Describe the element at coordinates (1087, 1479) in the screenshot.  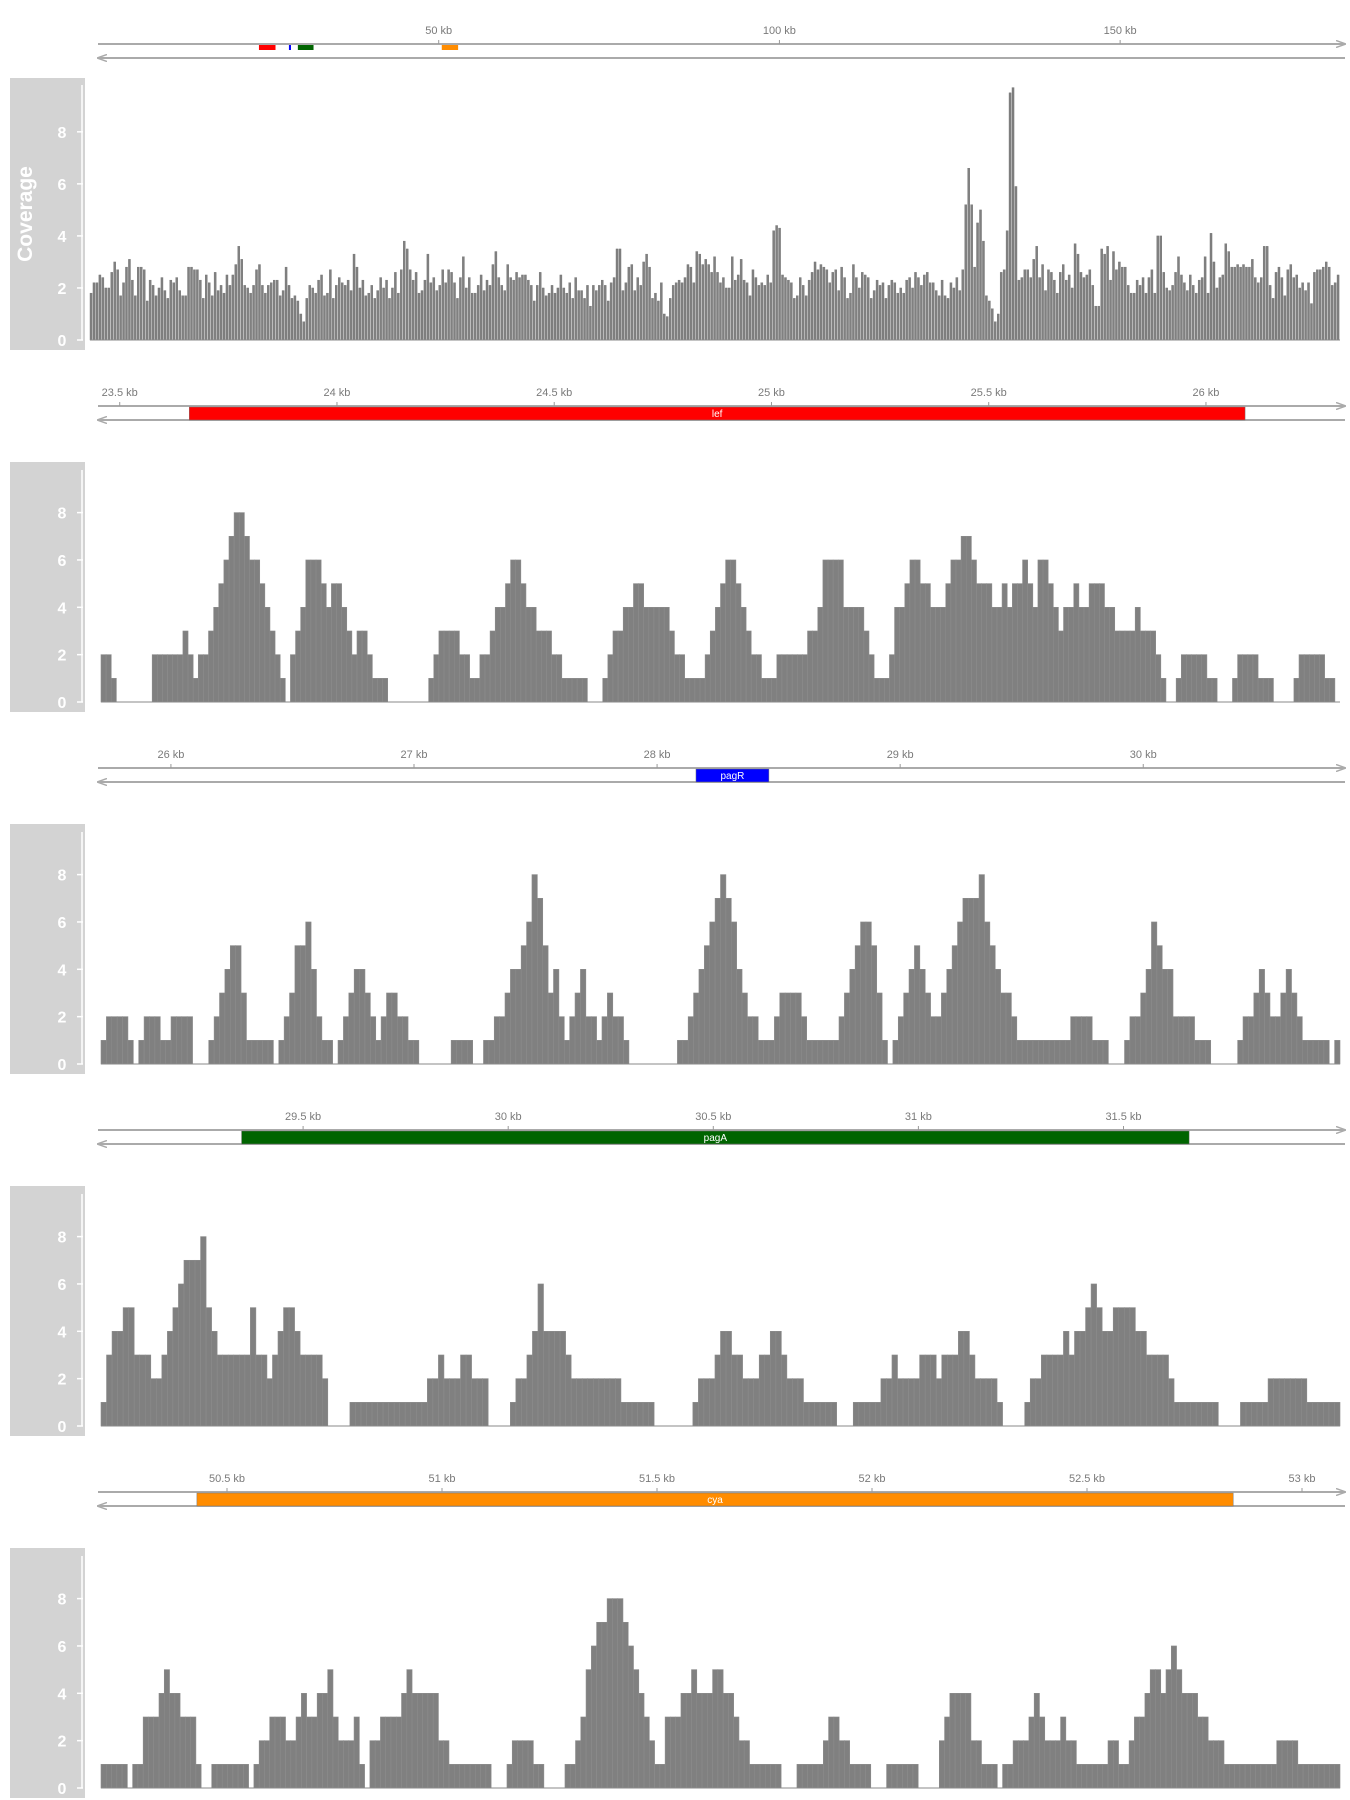
I see `axis-tick-label: 52.5 kb` at that location.